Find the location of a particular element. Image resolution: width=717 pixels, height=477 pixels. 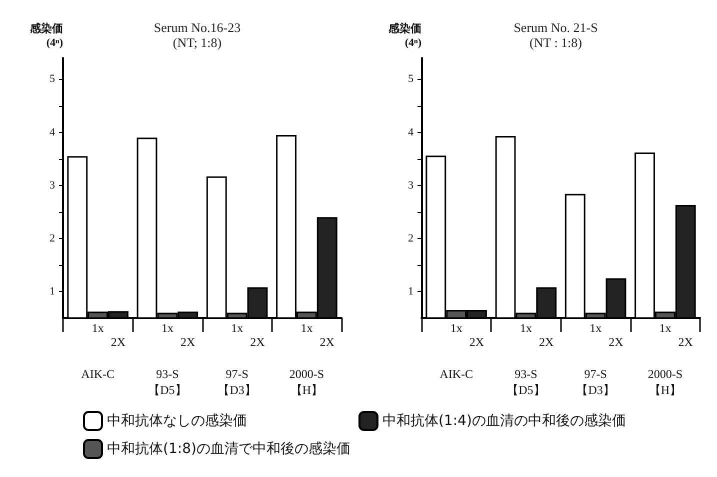

legend-label: 中和抗体(1:4)の血清の中和後の感染価 is located at coordinates (504, 421).